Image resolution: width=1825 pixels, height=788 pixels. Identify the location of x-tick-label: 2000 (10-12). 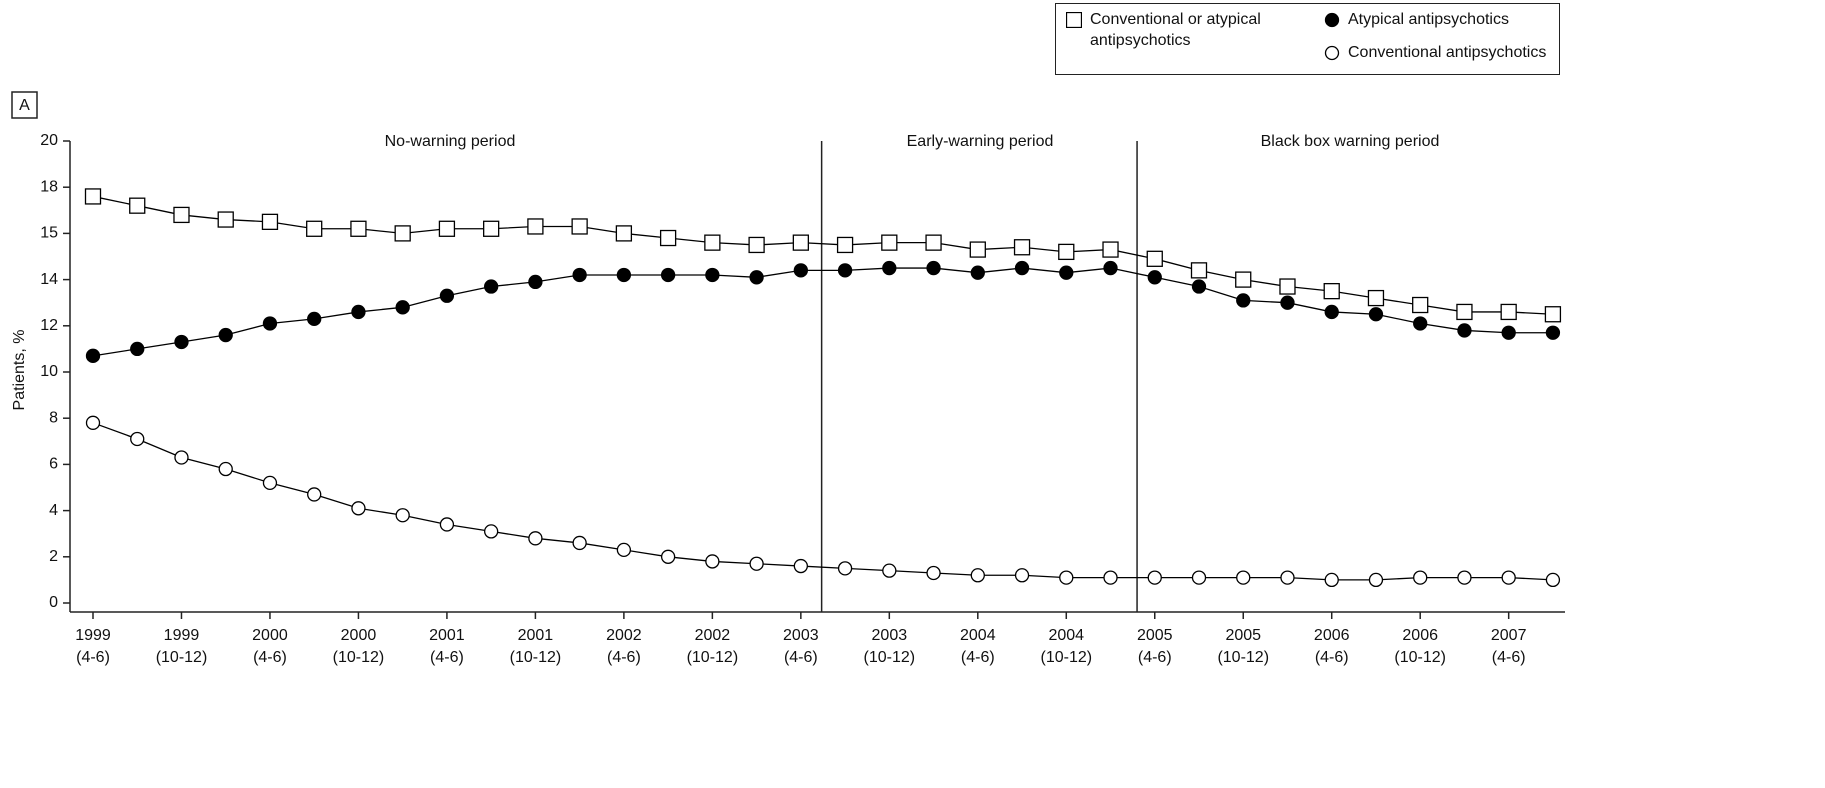
(359, 646).